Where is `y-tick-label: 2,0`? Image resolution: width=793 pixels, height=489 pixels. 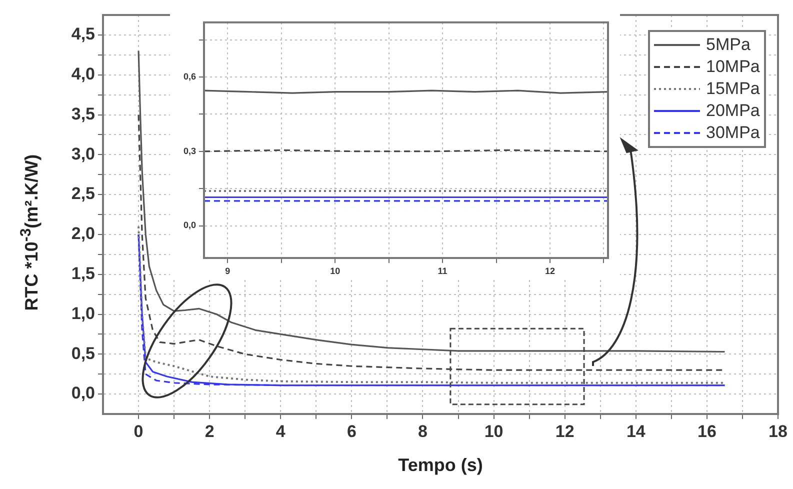
y-tick-label: 2,0 is located at coordinates (83, 234).